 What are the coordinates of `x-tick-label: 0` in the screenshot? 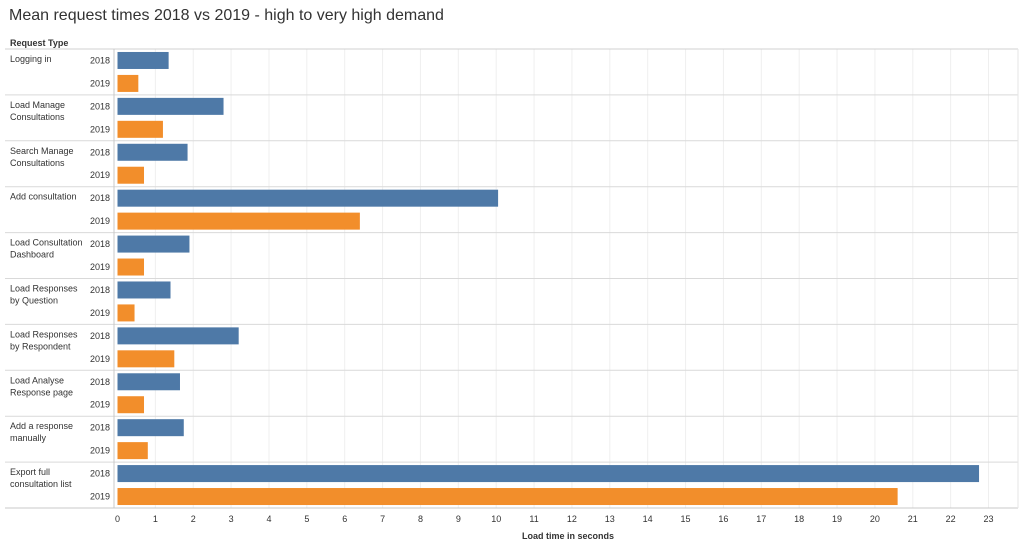 It's located at (117, 519).